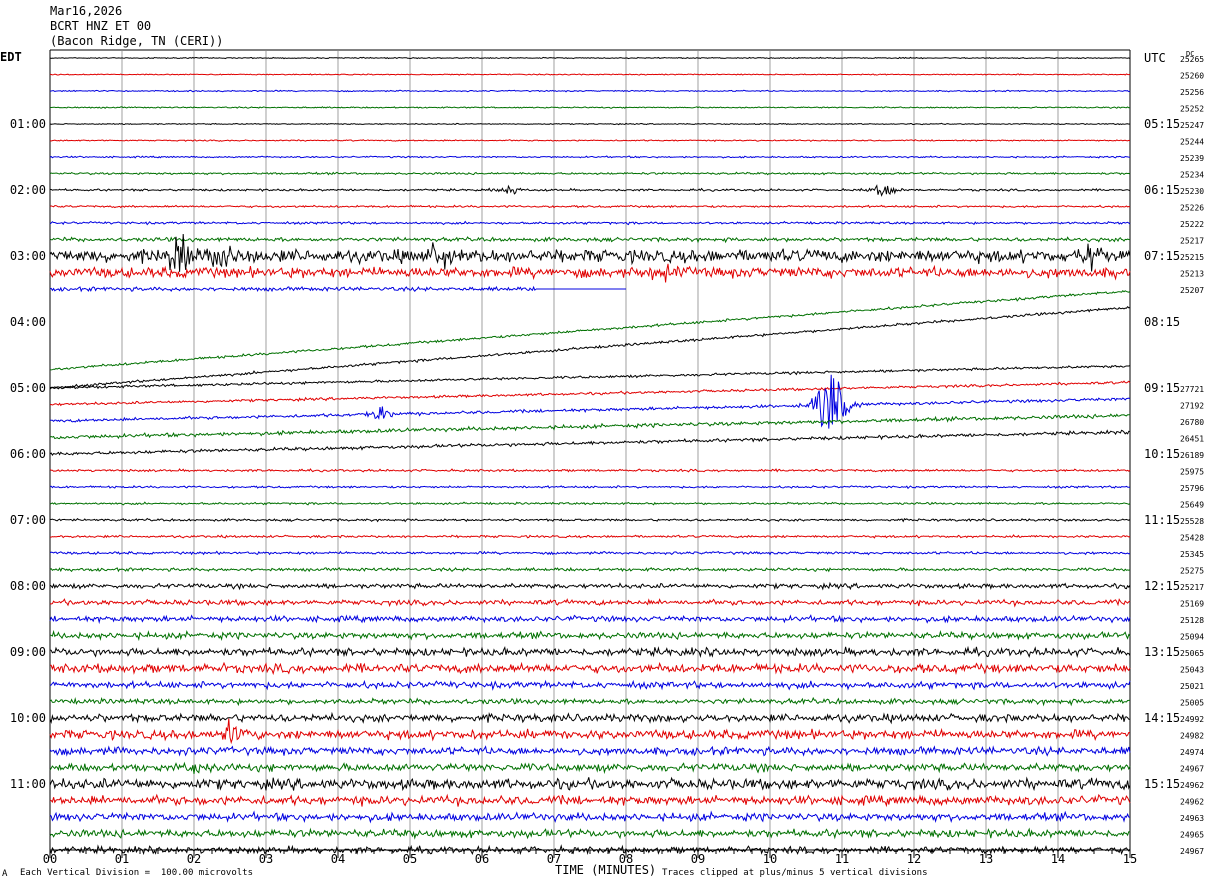  Describe the element at coordinates (1192, 142) in the screenshot. I see `dc-offset-label: 25244` at that location.